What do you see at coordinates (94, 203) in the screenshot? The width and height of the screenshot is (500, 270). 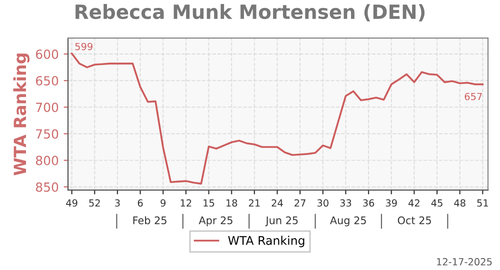 I see `x-tick-label: 52` at bounding box center [94, 203].